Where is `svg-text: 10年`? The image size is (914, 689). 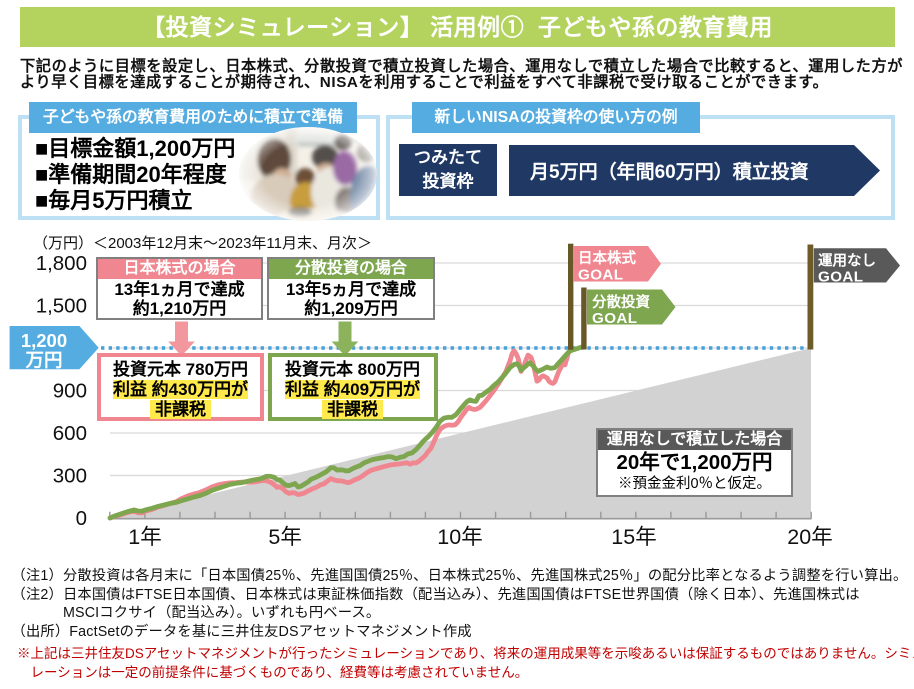 svg-text: 10年 is located at coordinates (459, 537).